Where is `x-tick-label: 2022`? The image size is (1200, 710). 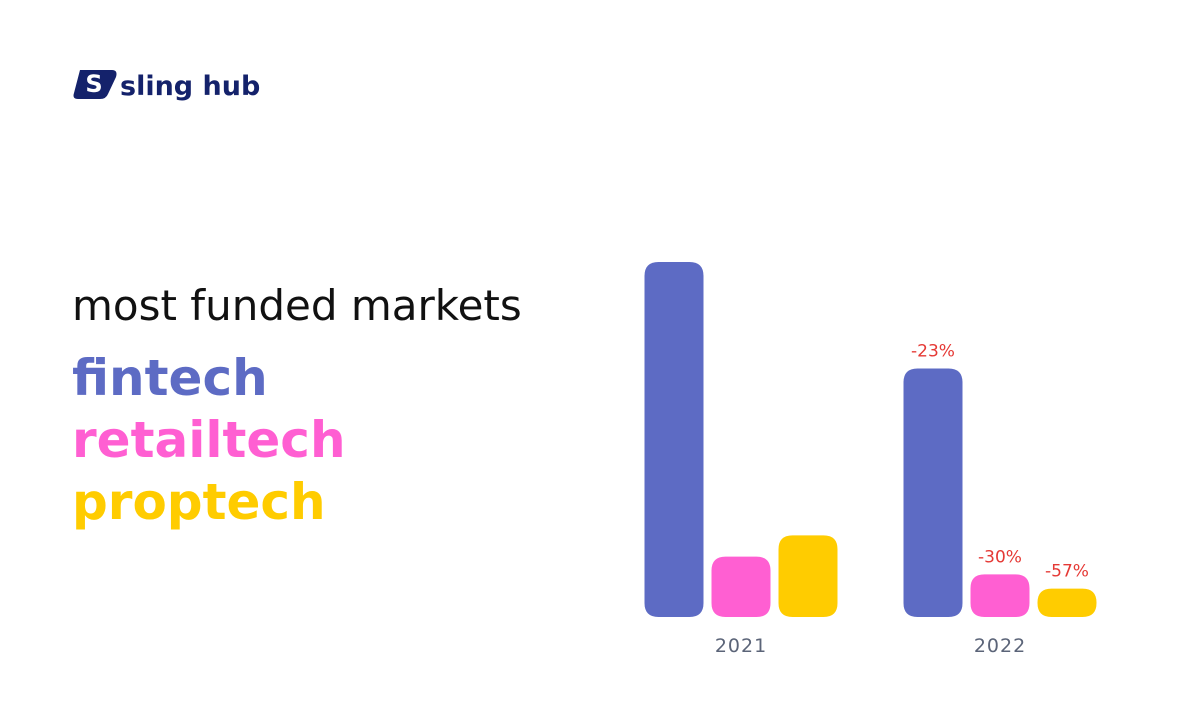 x-tick-label: 2022 is located at coordinates (1000, 646).